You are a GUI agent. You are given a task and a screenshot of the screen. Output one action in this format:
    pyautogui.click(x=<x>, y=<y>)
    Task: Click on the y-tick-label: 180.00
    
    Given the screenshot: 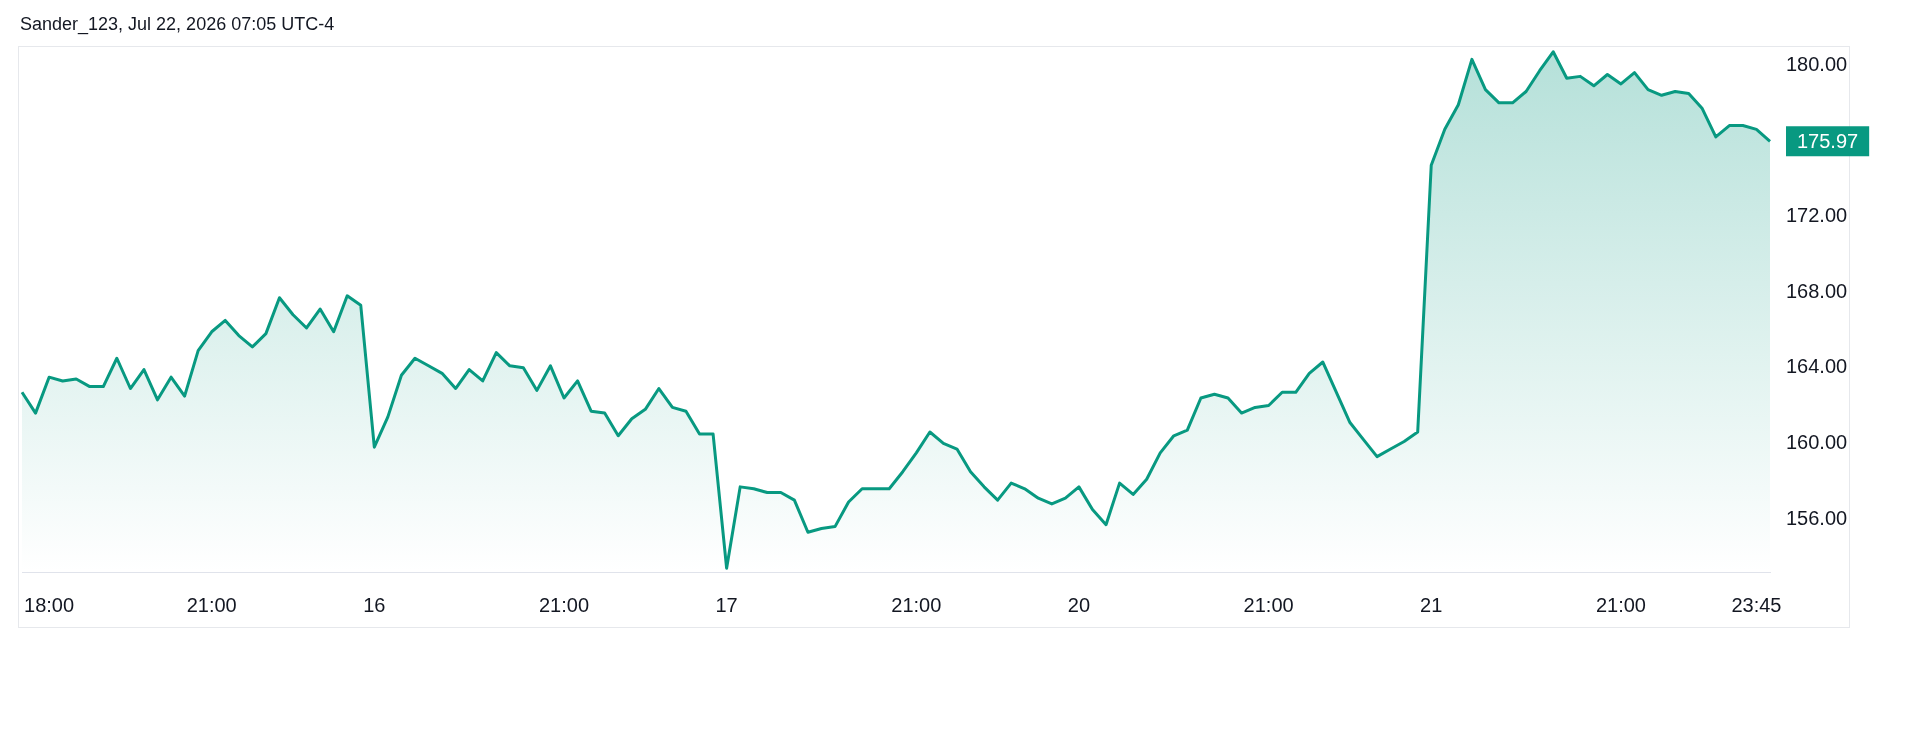 What is the action you would take?
    pyautogui.click(x=1817, y=63)
    